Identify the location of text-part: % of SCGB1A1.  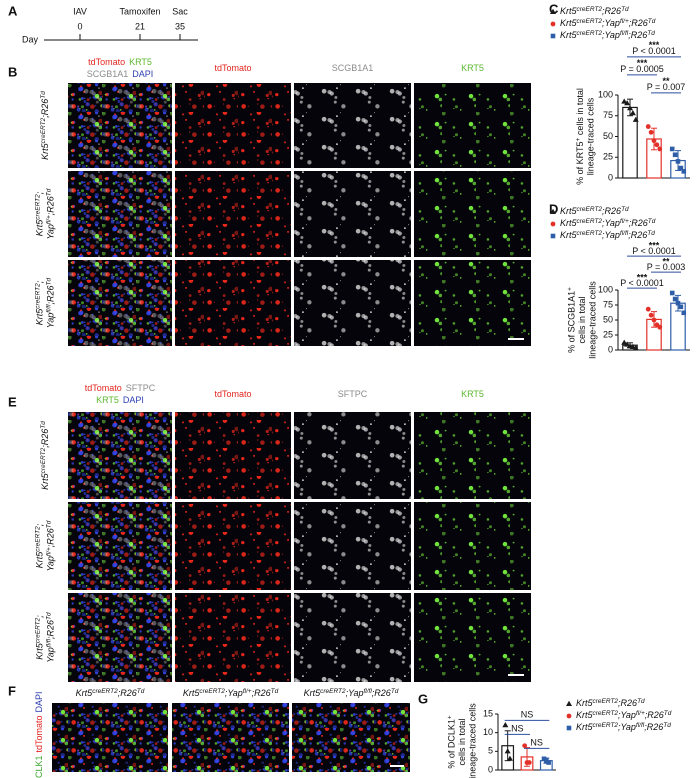
(572, 322).